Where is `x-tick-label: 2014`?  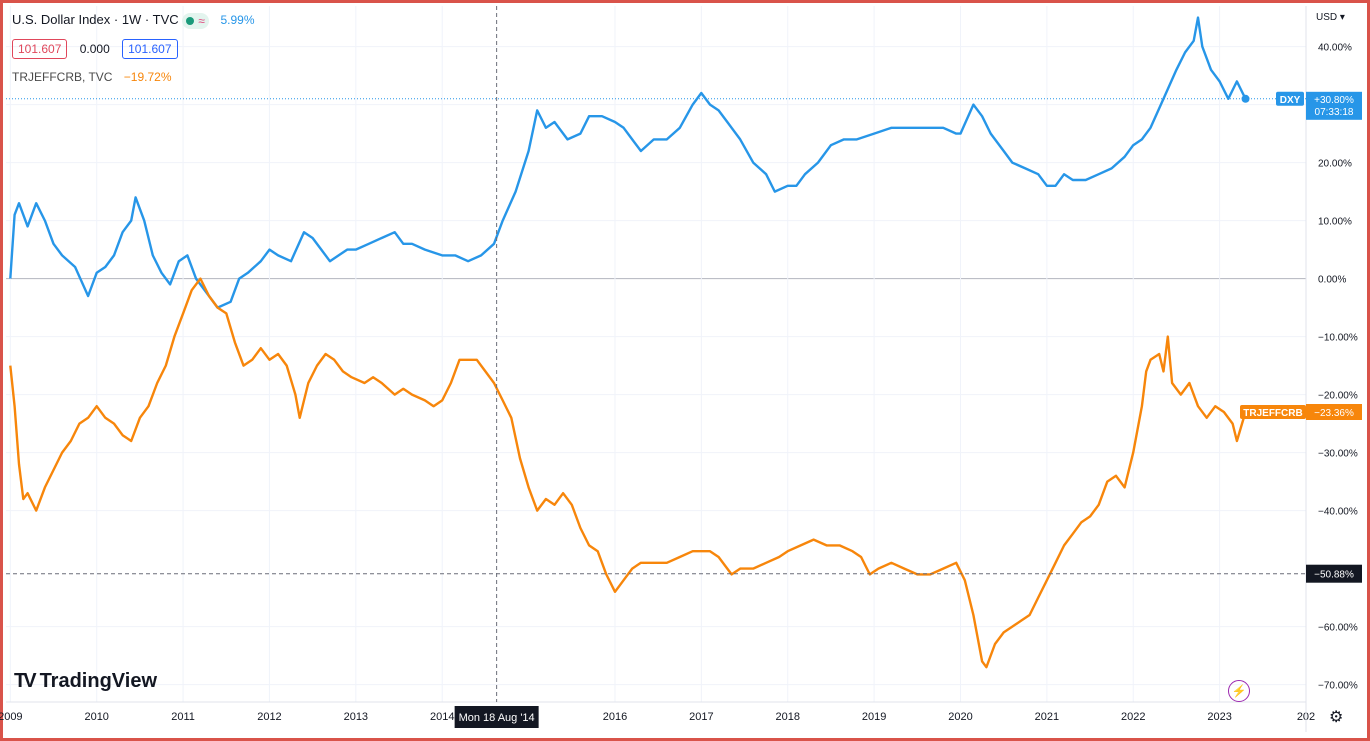
x-tick-label: 2014 is located at coordinates (442, 717).